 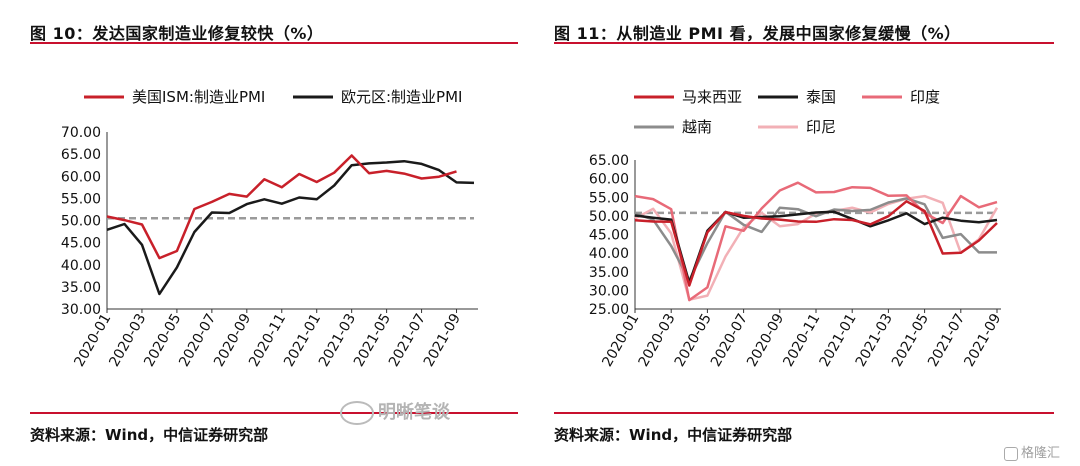 I want to click on x-tick-label: 2021-09, so click(x=982, y=340).